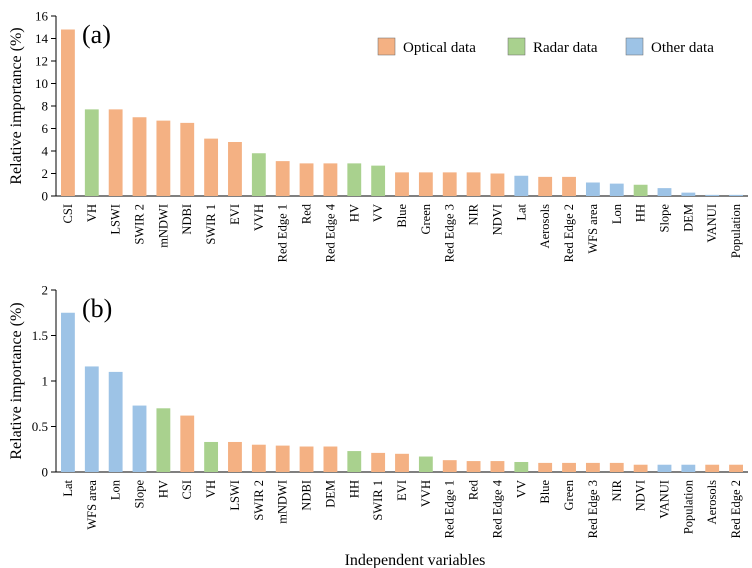 The image size is (752, 568). What do you see at coordinates (634, 46) in the screenshot?
I see `legend-swatch-other` at bounding box center [634, 46].